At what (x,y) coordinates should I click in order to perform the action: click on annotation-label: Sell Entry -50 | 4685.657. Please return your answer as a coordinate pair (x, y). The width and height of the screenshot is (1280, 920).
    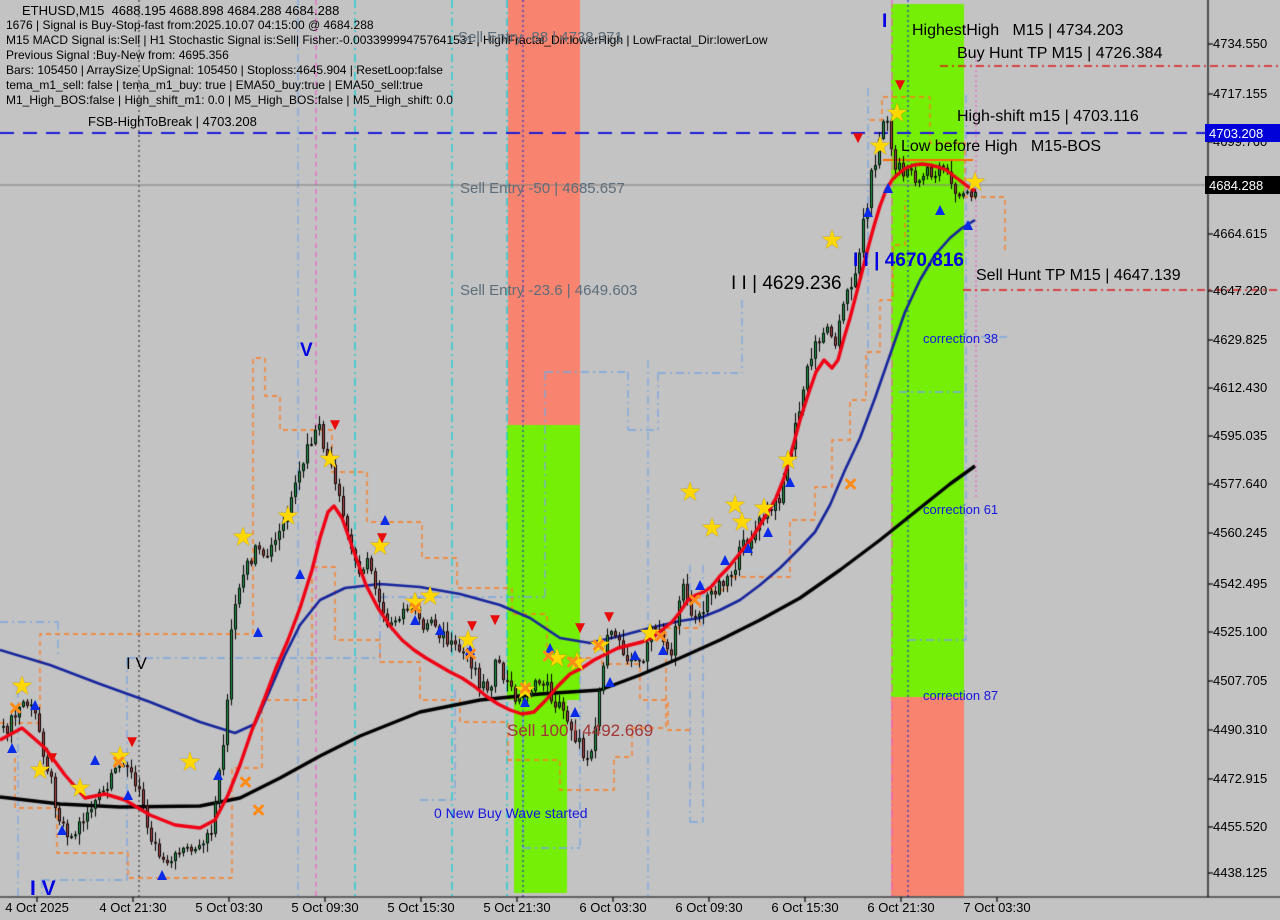
    Looking at the image, I should click on (542, 188).